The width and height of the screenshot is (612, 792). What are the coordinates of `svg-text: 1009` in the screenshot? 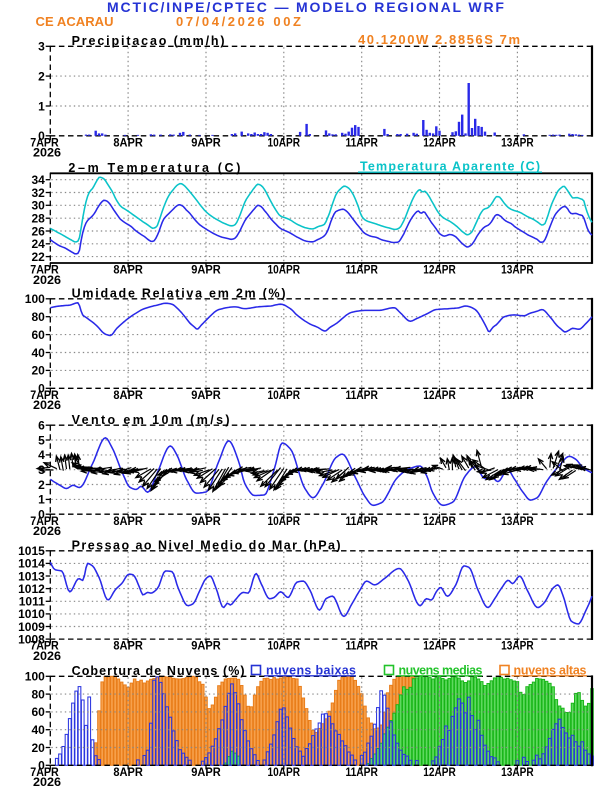 It's located at (31, 627).